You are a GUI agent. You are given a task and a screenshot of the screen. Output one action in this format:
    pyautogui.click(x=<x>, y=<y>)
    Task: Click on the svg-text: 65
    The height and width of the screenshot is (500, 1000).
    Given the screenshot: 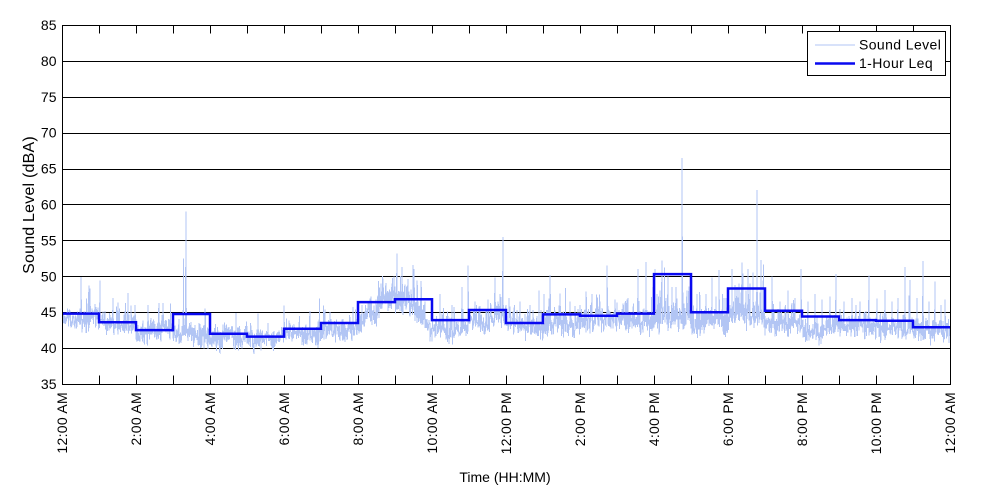 What is the action you would take?
    pyautogui.click(x=49, y=169)
    